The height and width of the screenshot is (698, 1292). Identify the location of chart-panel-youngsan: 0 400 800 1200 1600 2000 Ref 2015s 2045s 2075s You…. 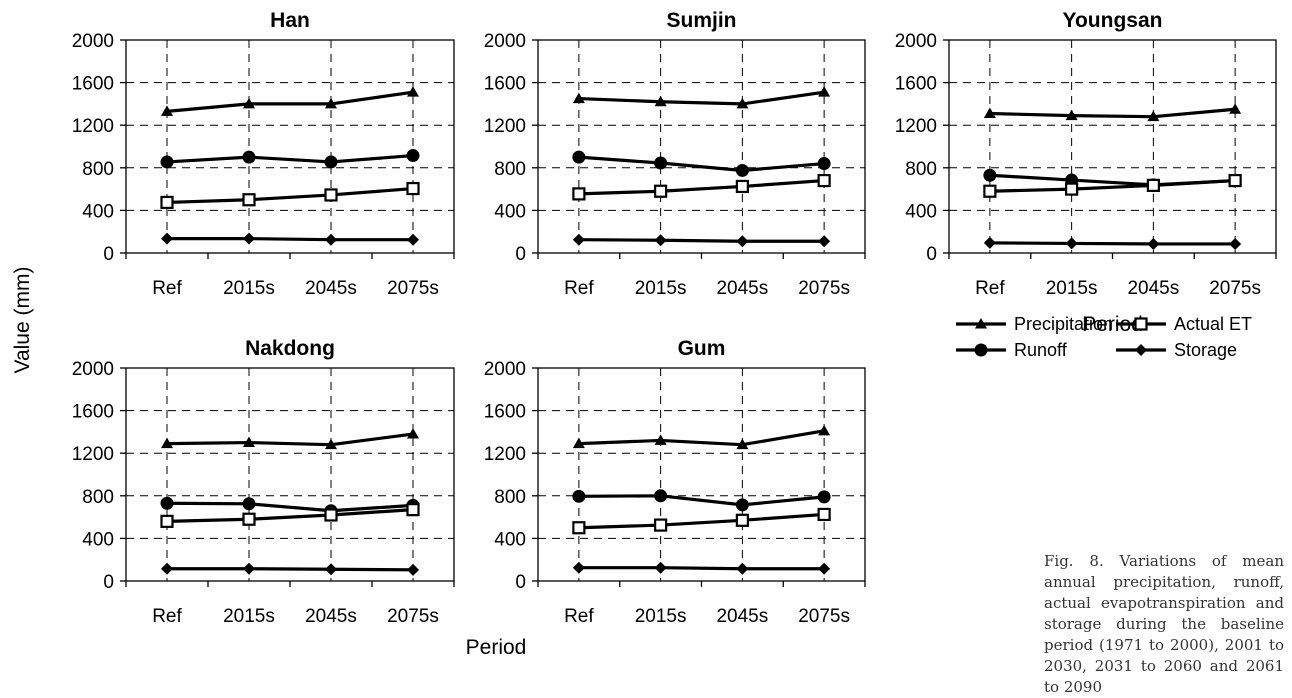
(1086, 172).